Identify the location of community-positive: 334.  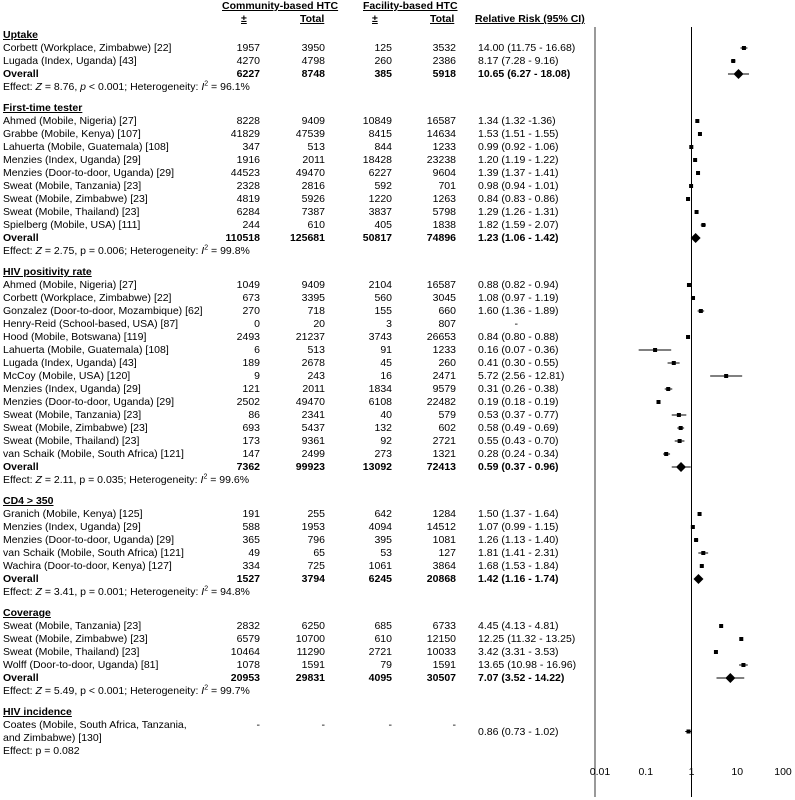
(251, 566).